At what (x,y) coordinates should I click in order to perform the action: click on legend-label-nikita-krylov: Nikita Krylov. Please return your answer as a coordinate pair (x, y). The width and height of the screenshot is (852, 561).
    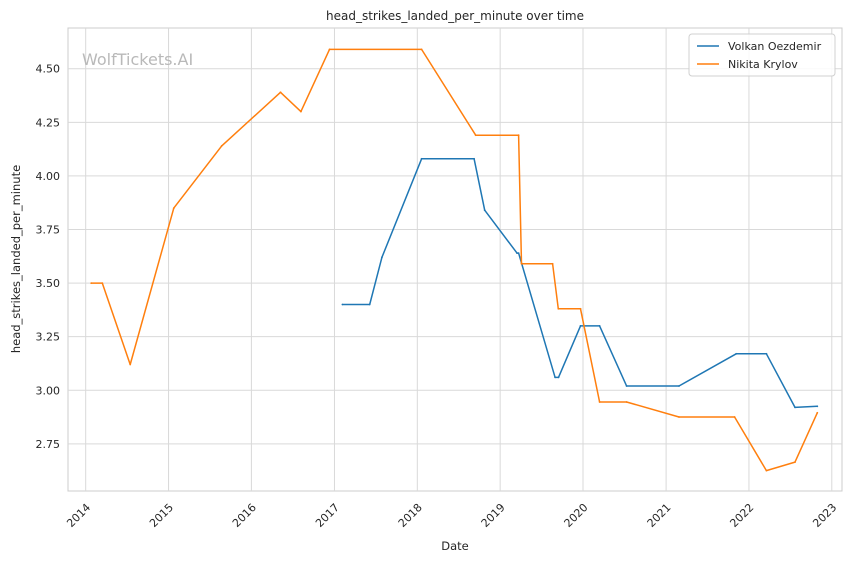
    Looking at the image, I should click on (763, 64).